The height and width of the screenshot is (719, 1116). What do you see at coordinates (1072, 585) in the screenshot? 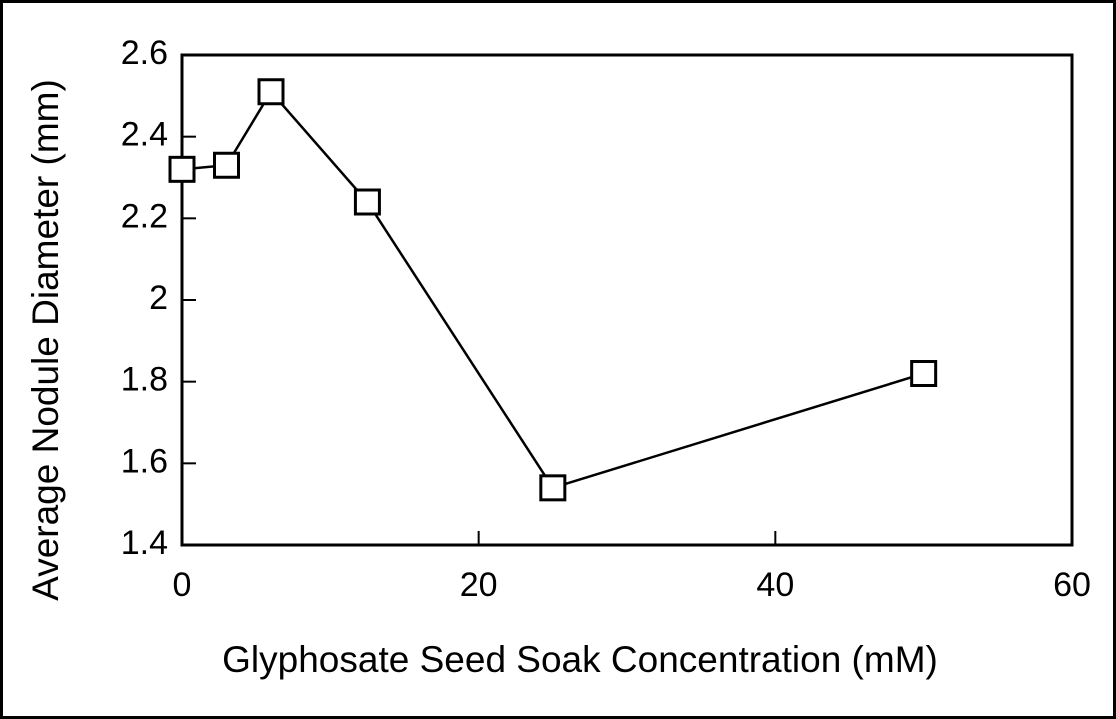
I see `x-tick-label: 60` at bounding box center [1072, 585].